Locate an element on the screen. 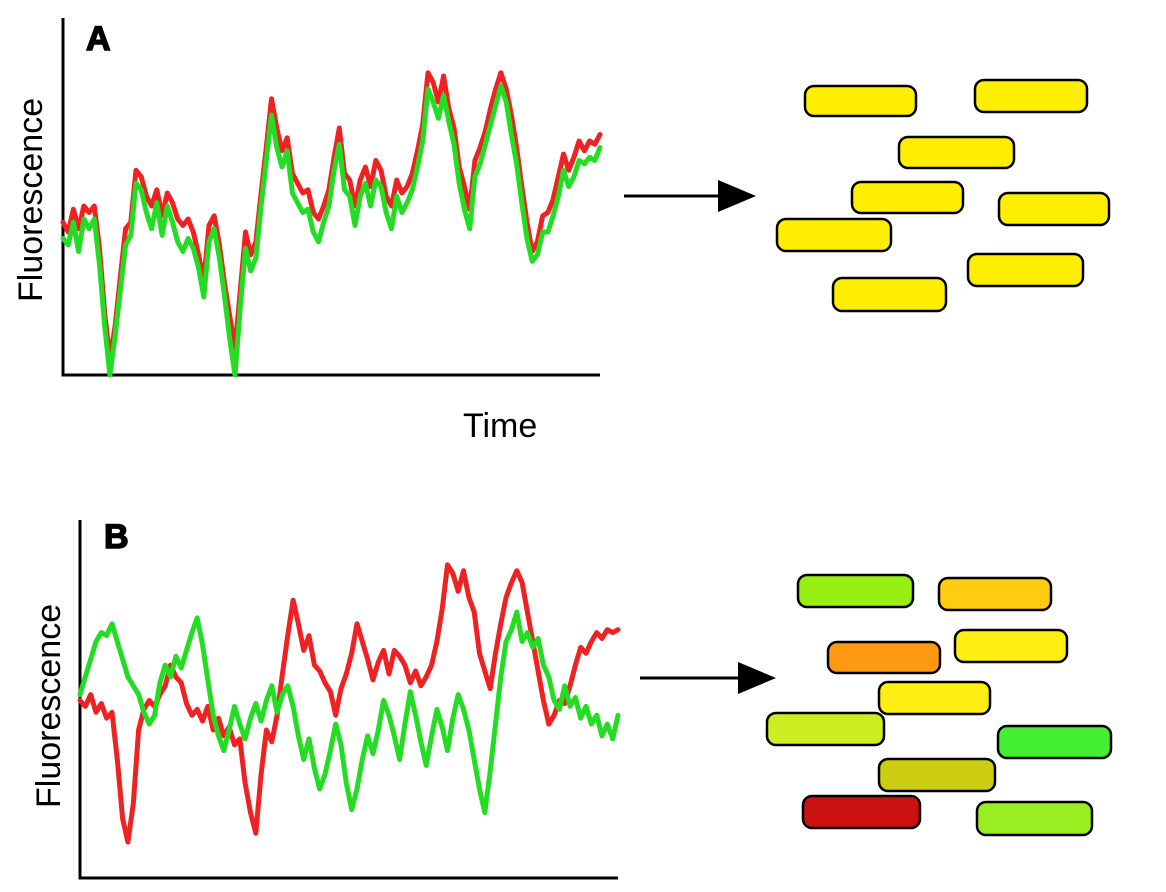 This screenshot has height=892, width=1166. panel-a-cells is located at coordinates (943, 195).